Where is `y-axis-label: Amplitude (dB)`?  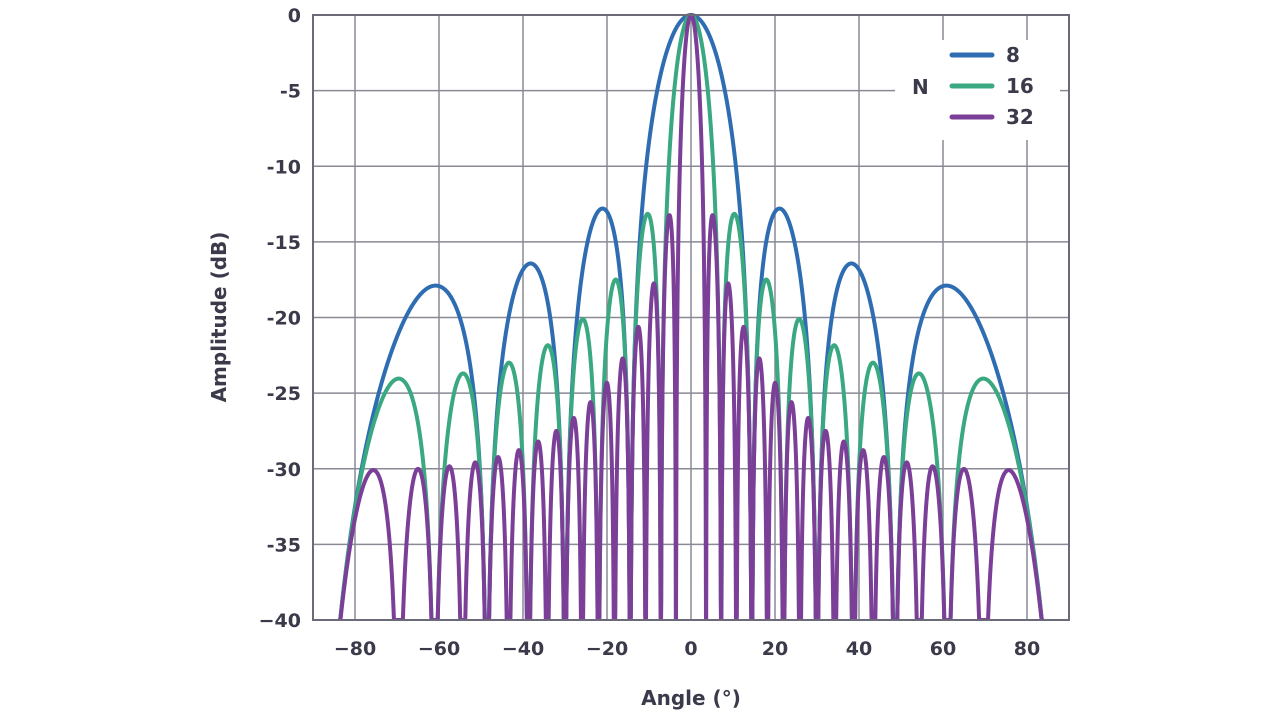
y-axis-label: Amplitude (dB) is located at coordinates (219, 317).